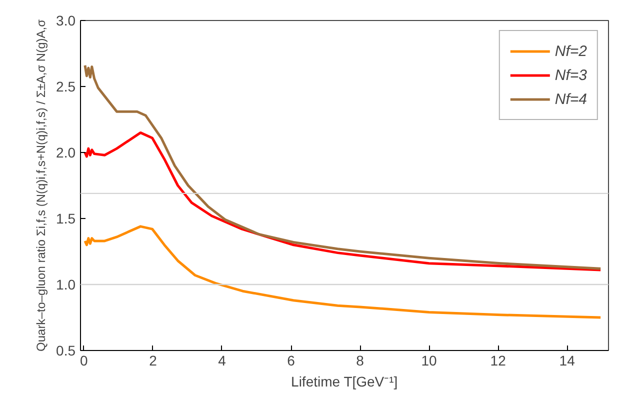  I want to click on y-axis-title: Quark–to–gluon ratio Σi,f,s (N(q)i,f,s+N(q)i,f,s) / Σ±A,σ N(g)A,σ, so click(41, 185).